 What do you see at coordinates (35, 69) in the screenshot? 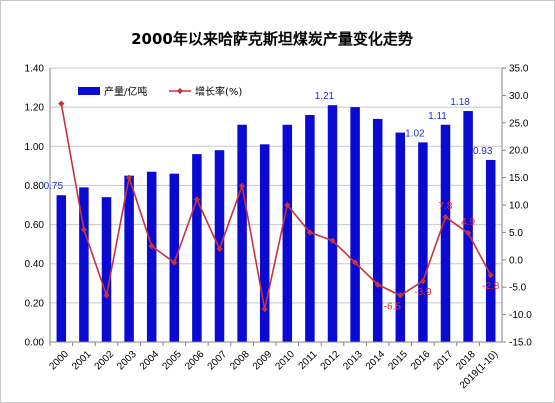
I see `left-axis-tick-label: 1.40` at bounding box center [35, 69].